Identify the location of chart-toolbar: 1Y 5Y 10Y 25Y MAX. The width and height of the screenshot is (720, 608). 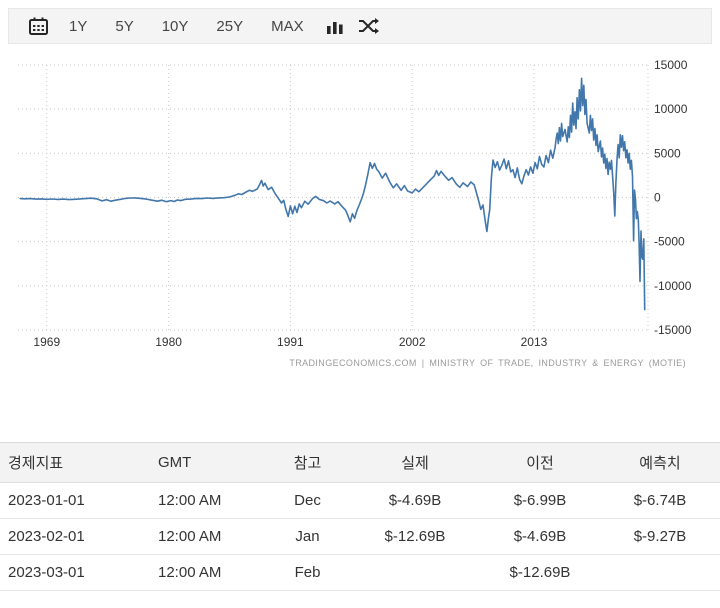
(360, 26).